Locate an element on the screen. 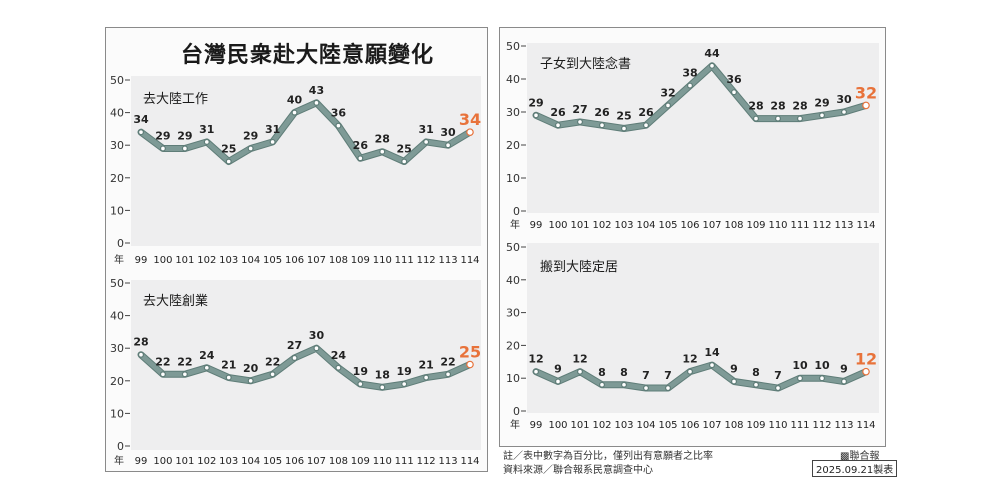 This screenshot has width=1000, height=500. x-tick-label: 108 is located at coordinates (733, 425).